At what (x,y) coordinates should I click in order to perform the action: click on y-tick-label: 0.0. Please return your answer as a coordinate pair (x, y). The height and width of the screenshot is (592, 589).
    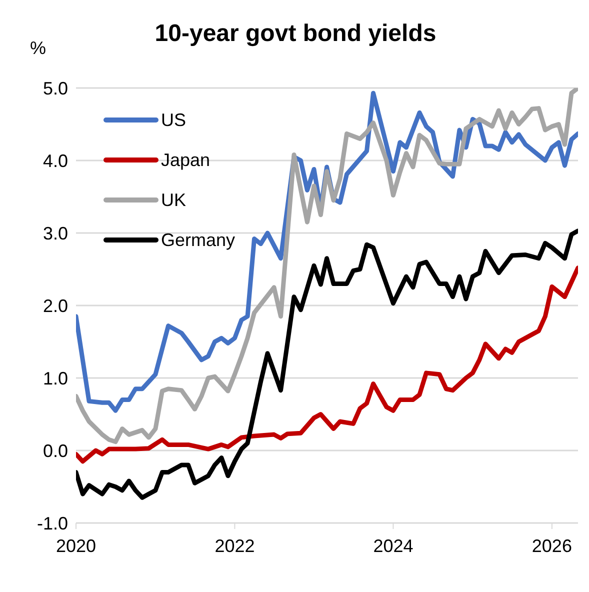
    Looking at the image, I should click on (55, 450).